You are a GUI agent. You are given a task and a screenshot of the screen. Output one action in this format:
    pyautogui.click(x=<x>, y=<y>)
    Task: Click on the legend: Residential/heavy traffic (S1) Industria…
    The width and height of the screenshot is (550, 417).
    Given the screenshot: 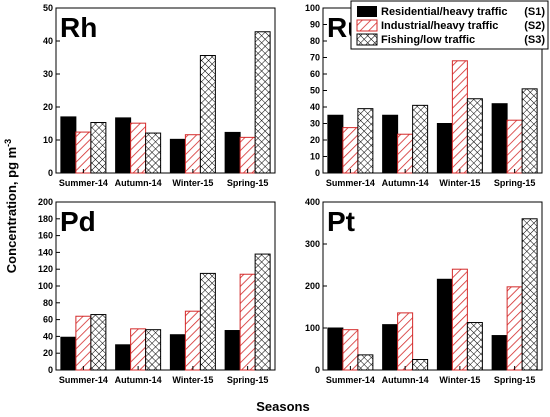 What is the action you would take?
    pyautogui.click(x=449, y=25)
    